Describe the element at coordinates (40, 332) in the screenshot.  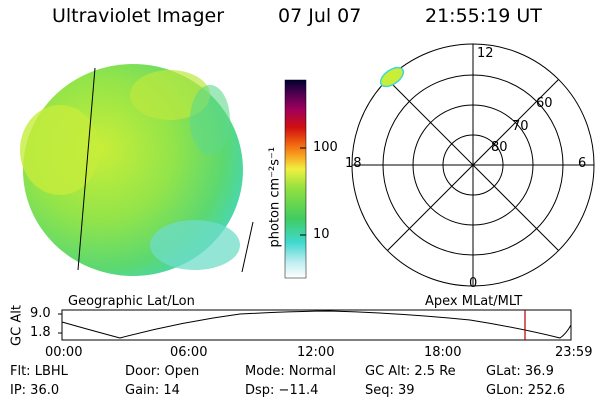
I see `y-tick-1-8: 1.8` at that location.